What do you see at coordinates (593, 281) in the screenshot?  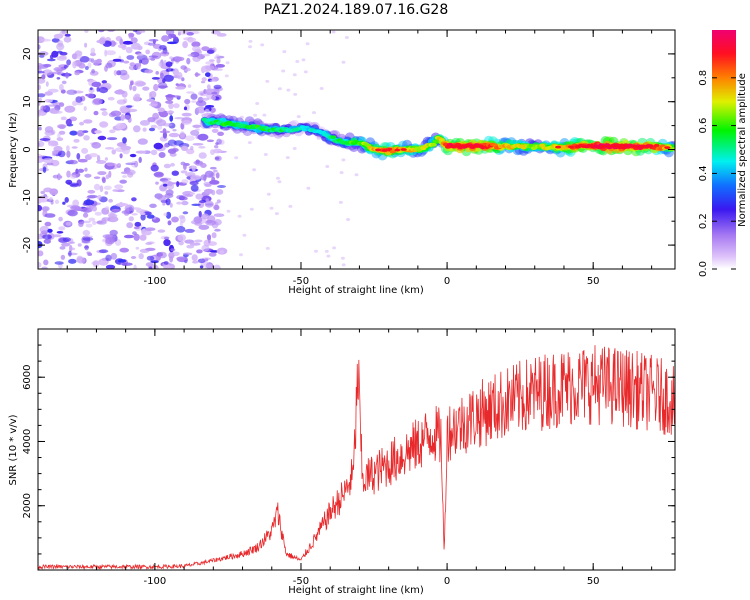 I see `spectrogram-x-tick-label: 50` at bounding box center [593, 281].